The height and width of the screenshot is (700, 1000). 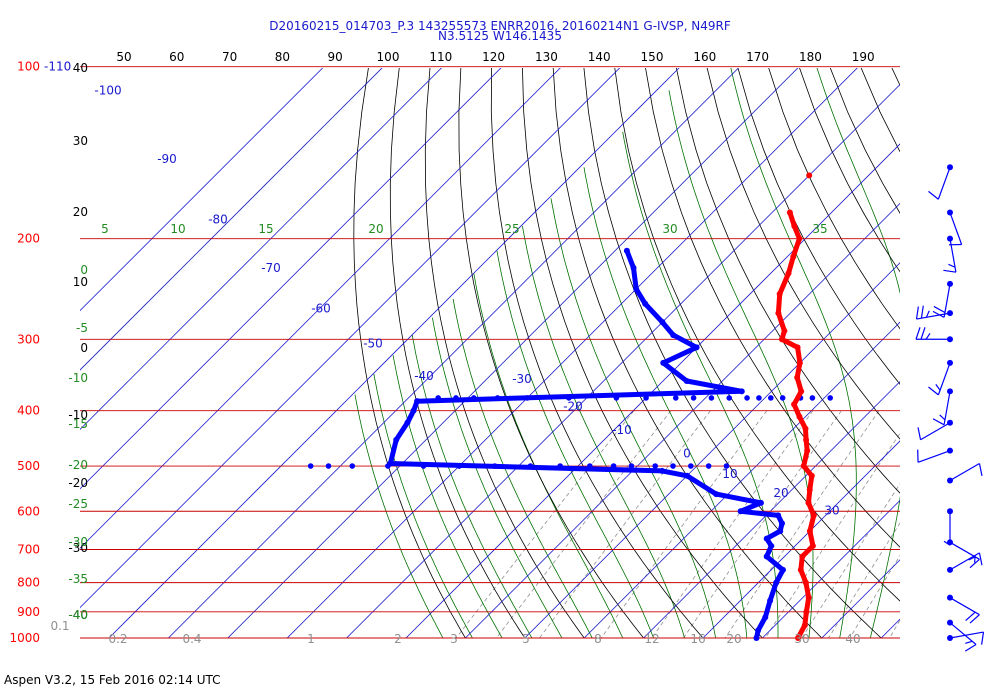 What do you see at coordinates (80, 68) in the screenshot?
I see `dry-adiabat-label: 40` at bounding box center [80, 68].